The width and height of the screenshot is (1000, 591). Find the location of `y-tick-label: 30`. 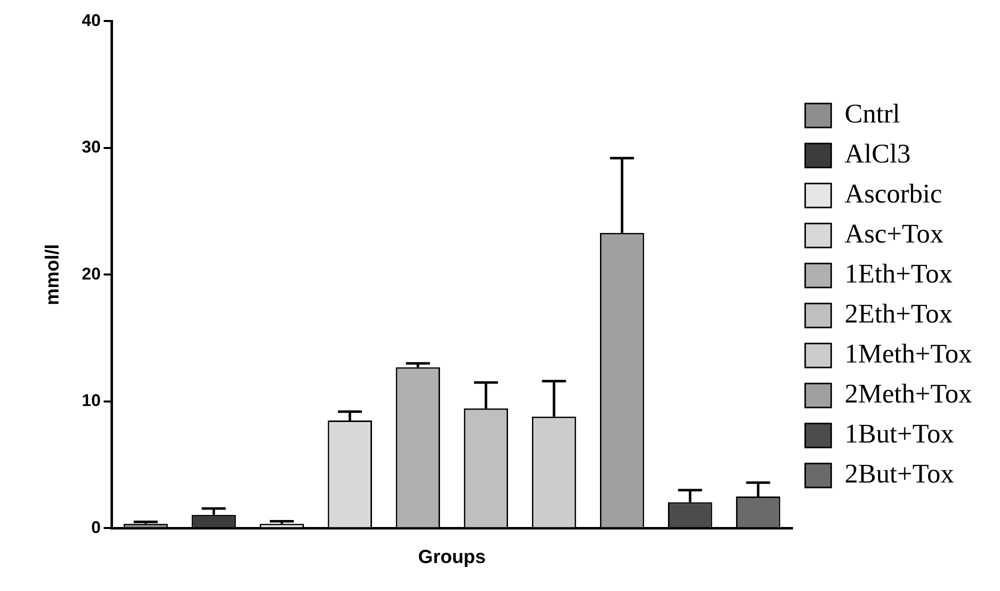

y-tick-label: 30 is located at coordinates (91, 147).